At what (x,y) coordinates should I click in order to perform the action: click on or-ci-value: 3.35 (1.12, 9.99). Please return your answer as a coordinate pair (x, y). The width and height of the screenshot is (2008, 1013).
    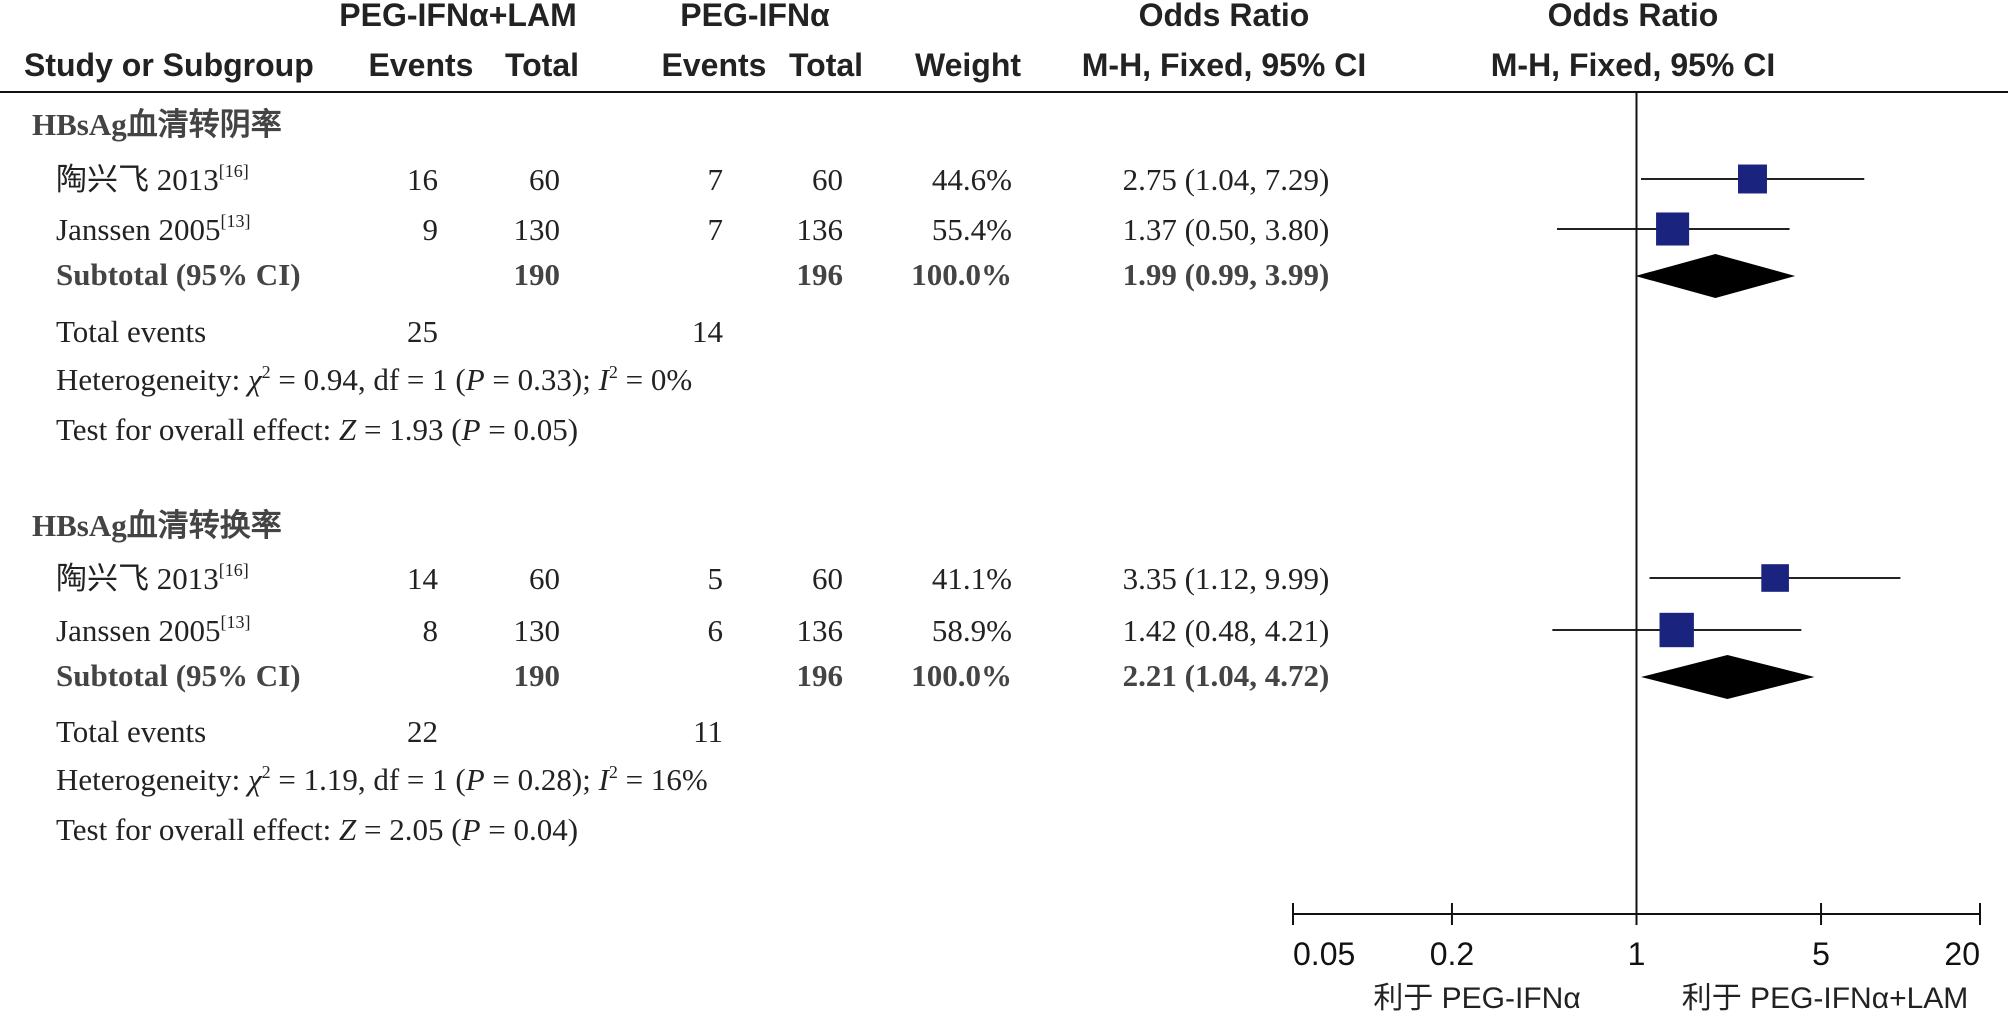
    Looking at the image, I should click on (1226, 578).